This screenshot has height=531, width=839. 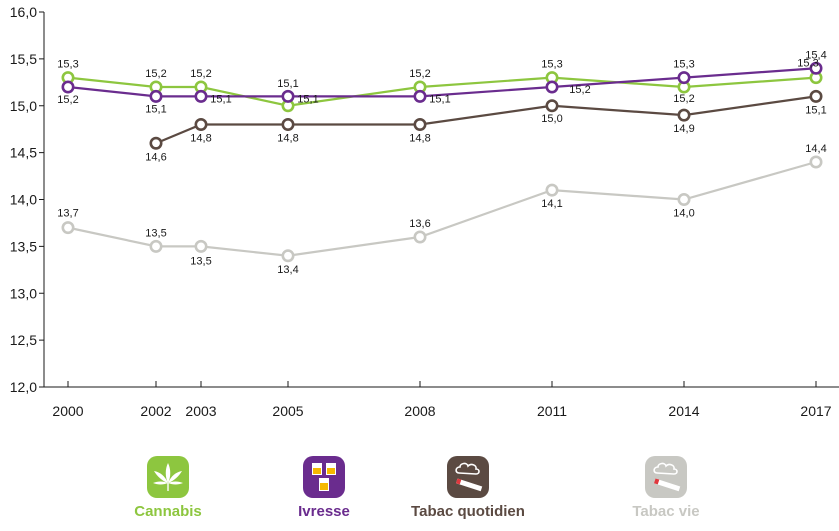 I want to click on cannabis-leaf-icon, so click(x=168, y=477).